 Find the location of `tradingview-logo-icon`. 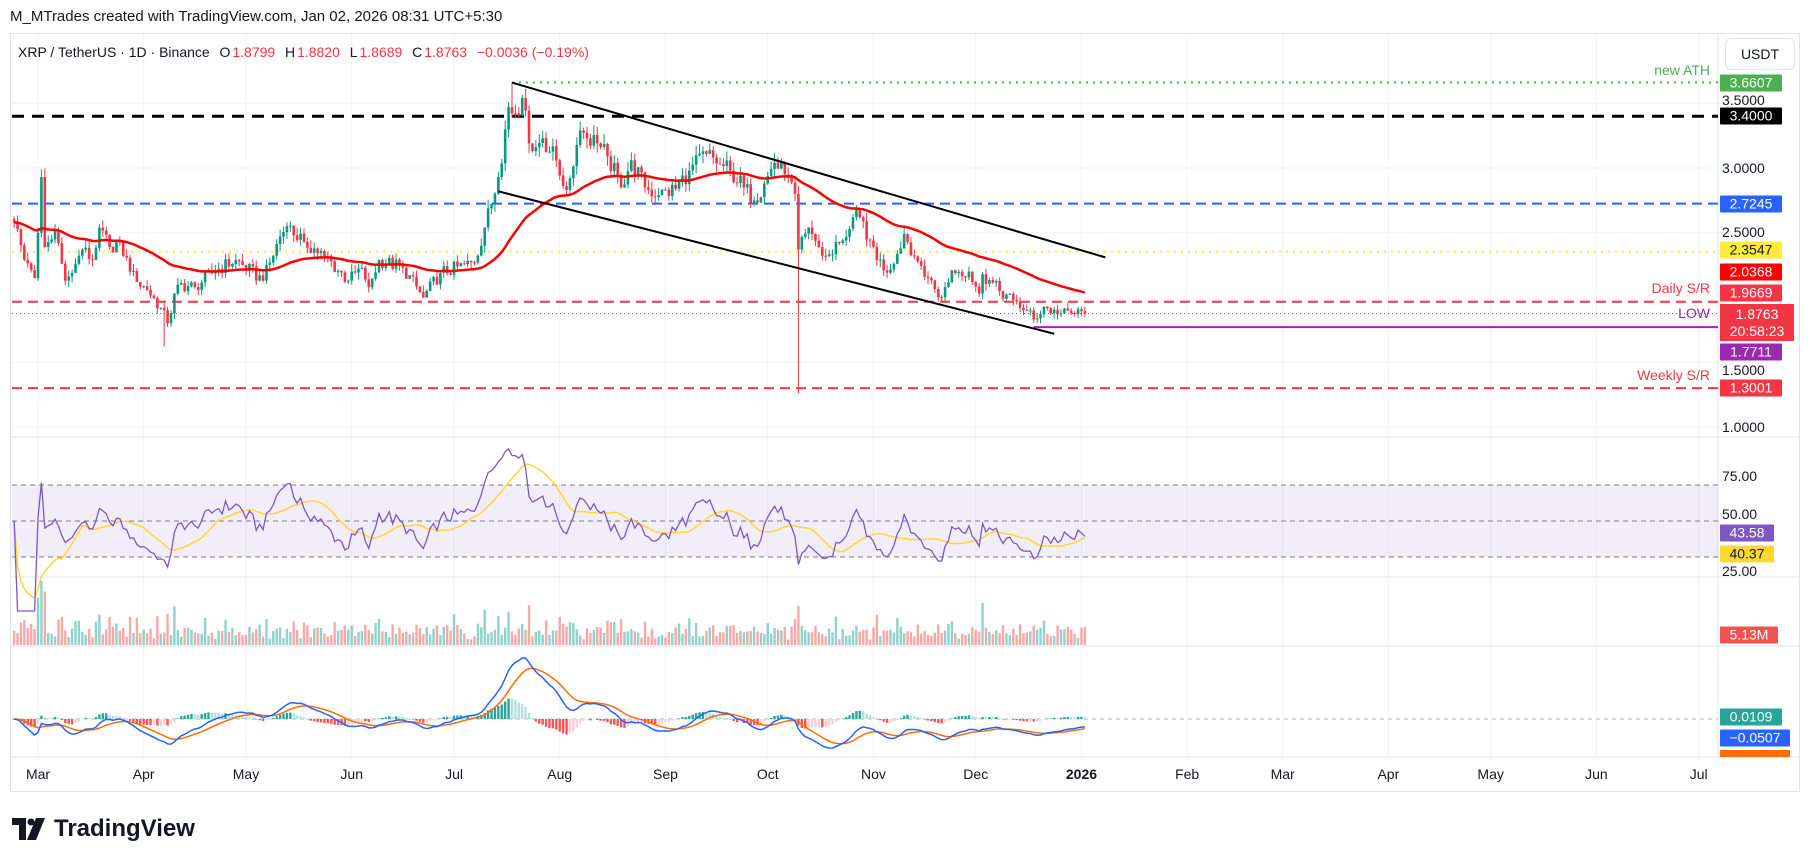

tradingview-logo-icon is located at coordinates (28, 829).